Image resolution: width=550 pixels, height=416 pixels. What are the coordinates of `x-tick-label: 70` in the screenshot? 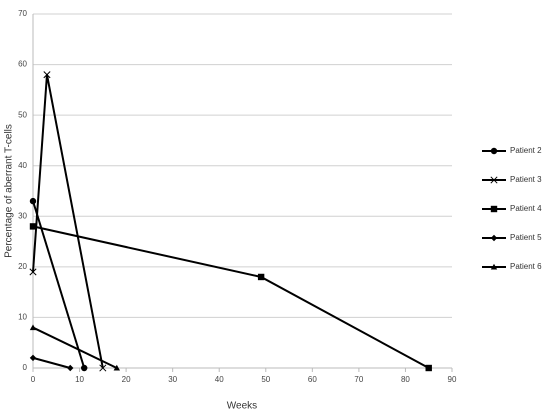 It's located at (358, 379).